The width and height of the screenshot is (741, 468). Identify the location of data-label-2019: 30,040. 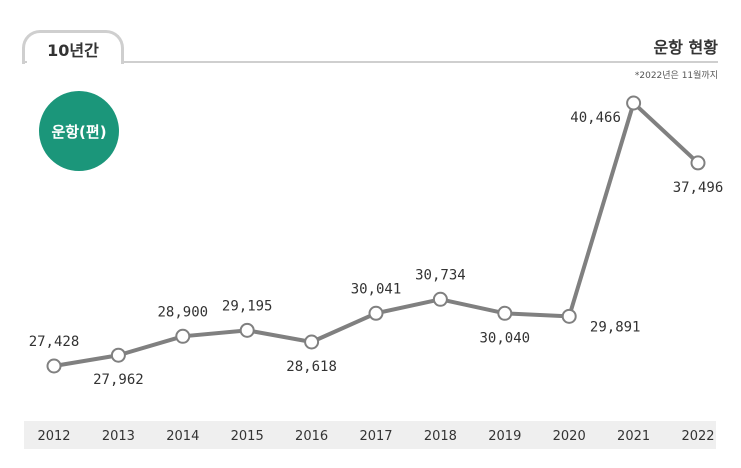
(505, 338).